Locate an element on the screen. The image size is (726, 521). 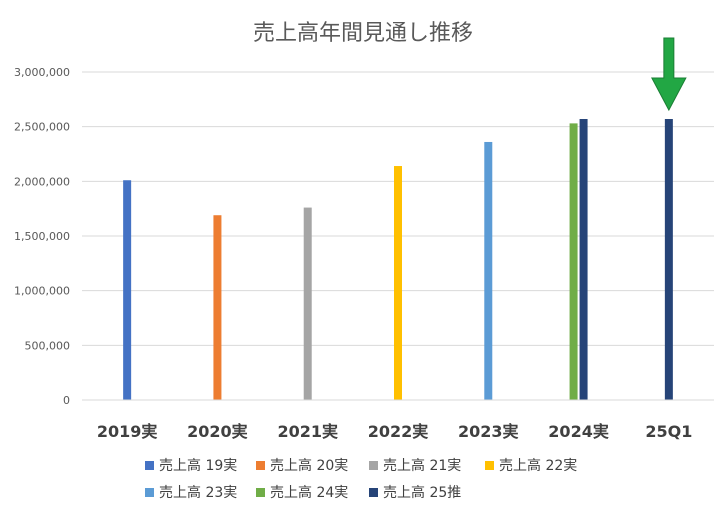
legend-label: 売上高 24実 is located at coordinates (309, 492).